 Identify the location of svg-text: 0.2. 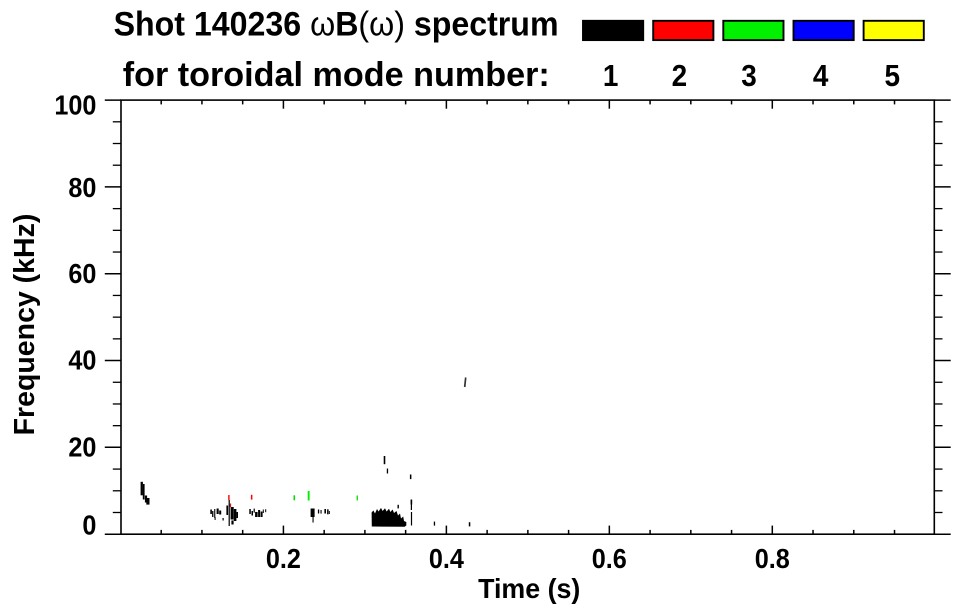
(283, 559).